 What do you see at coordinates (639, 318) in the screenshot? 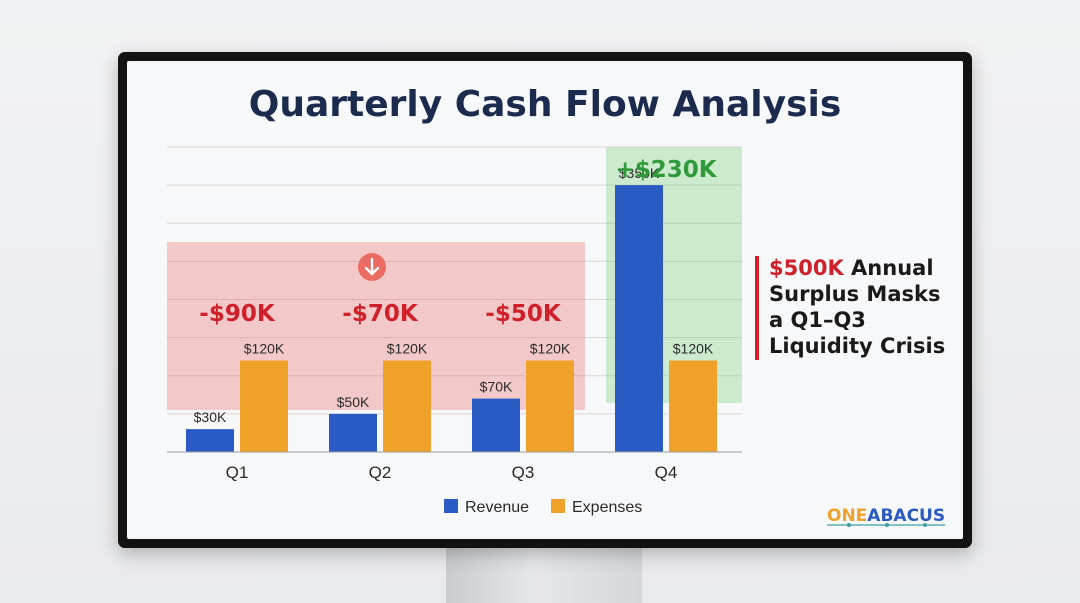
I see `bar-revenue-q4` at bounding box center [639, 318].